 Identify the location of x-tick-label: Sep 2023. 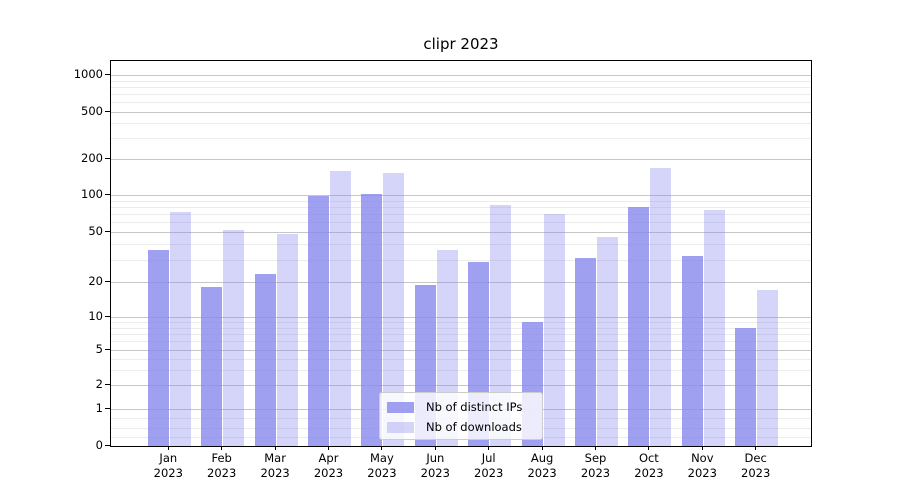
(596, 466).